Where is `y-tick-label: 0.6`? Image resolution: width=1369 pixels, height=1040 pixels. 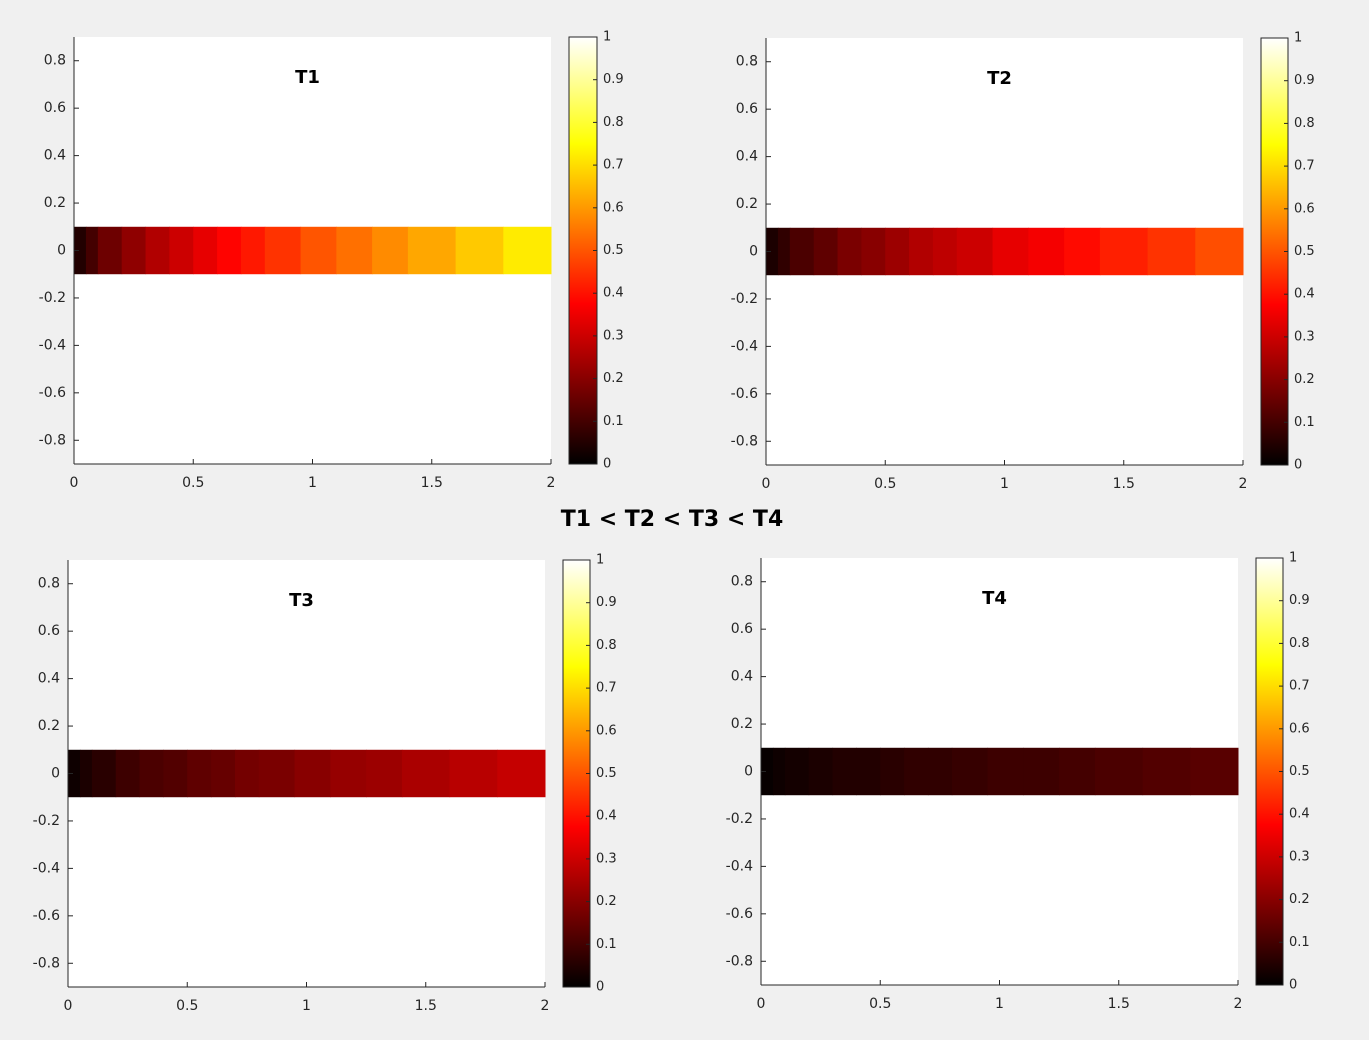 y-tick-label: 0.6 is located at coordinates (742, 629).